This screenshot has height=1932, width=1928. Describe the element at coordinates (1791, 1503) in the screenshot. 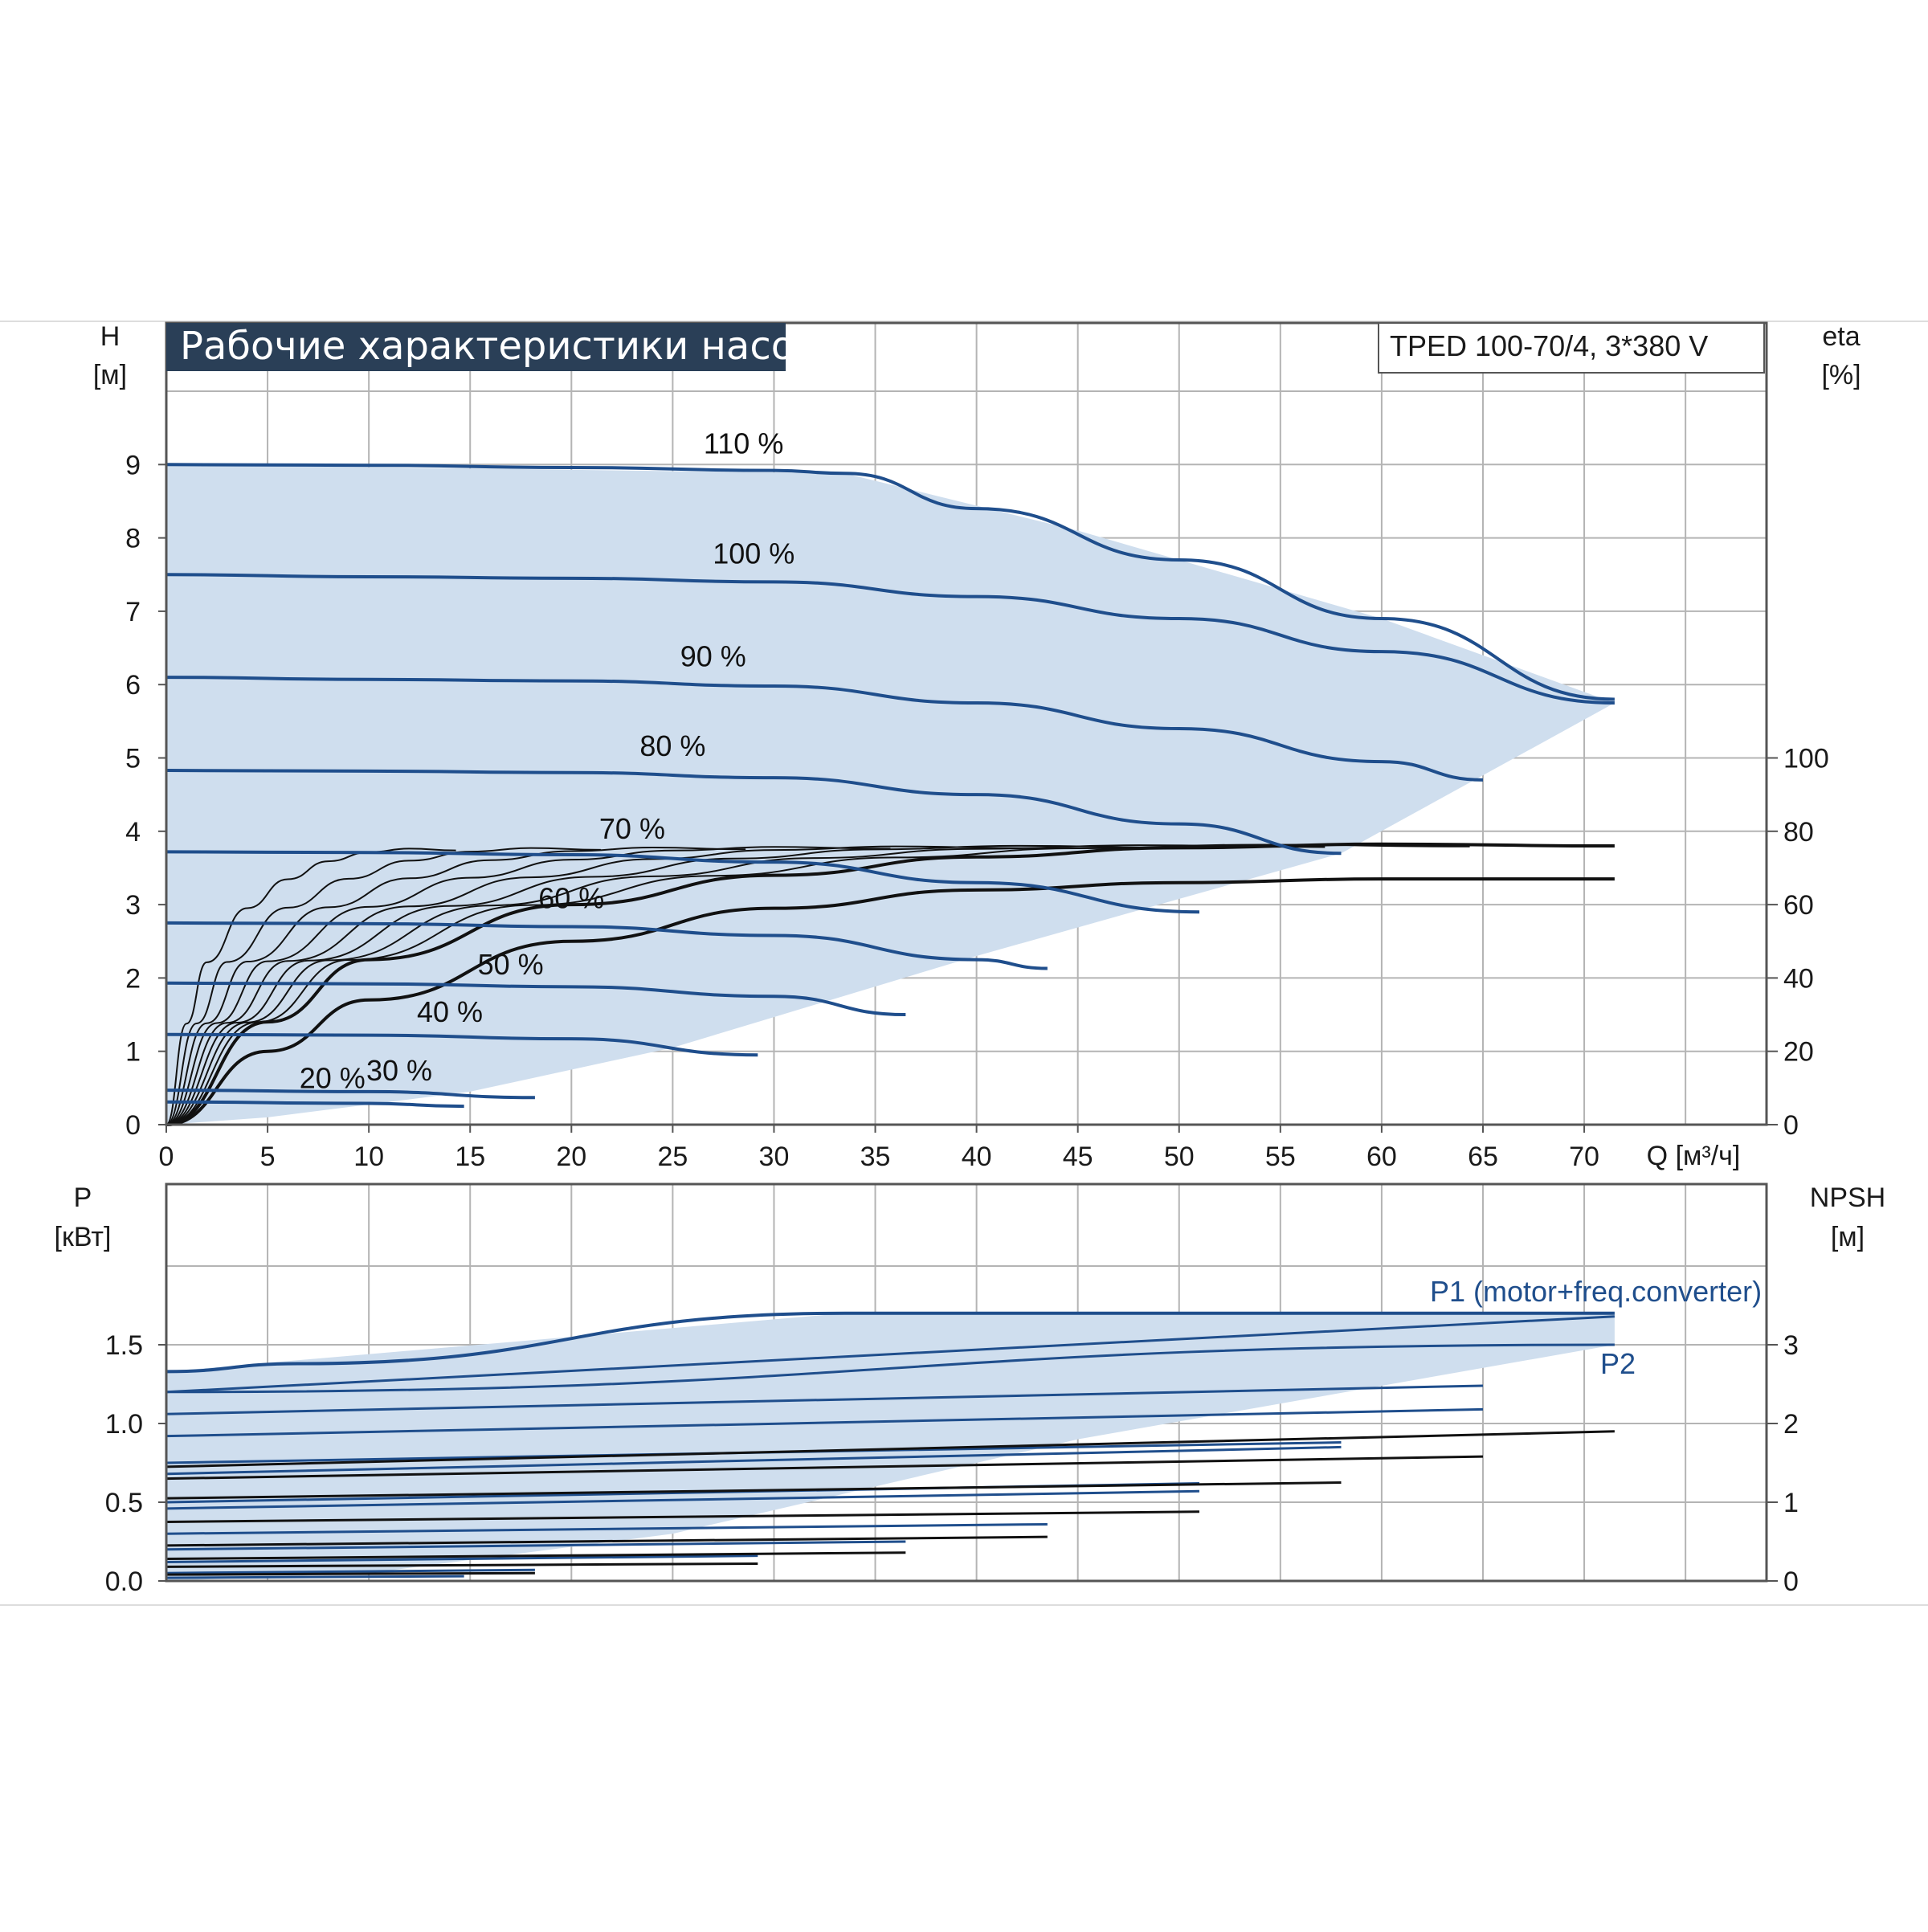

I see `npsh-tick-label: 1` at that location.